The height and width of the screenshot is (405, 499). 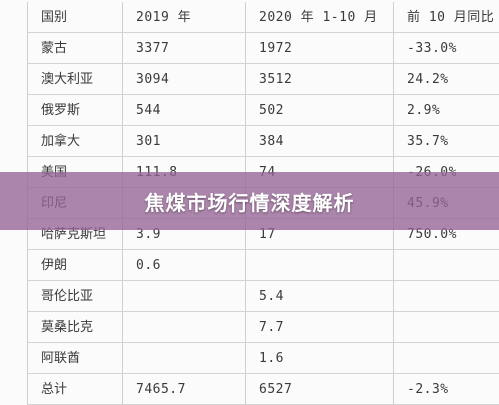 What do you see at coordinates (446, 389) in the screenshot?
I see `table-cell: -2.3%` at bounding box center [446, 389].